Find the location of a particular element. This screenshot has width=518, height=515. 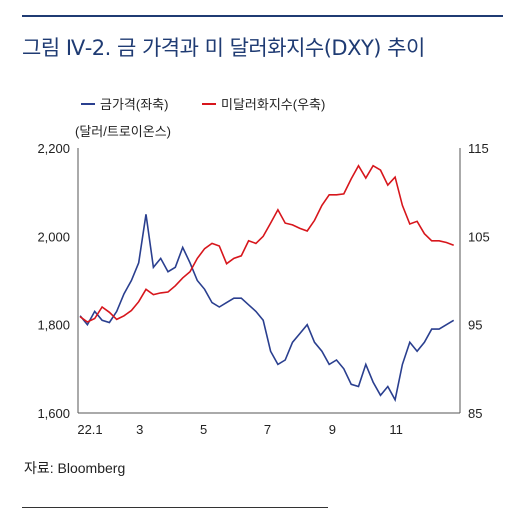

right-tick-label: 85 is located at coordinates (475, 413).